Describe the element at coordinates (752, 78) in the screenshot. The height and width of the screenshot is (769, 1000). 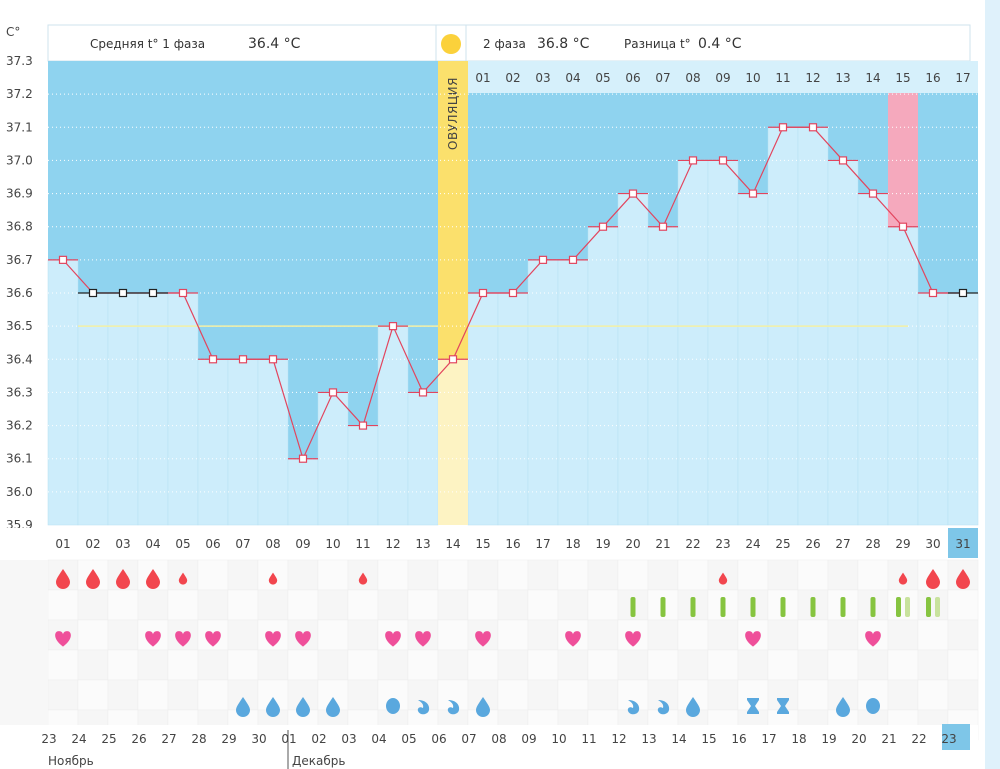
I see `phase2-day-label: 10` at that location.